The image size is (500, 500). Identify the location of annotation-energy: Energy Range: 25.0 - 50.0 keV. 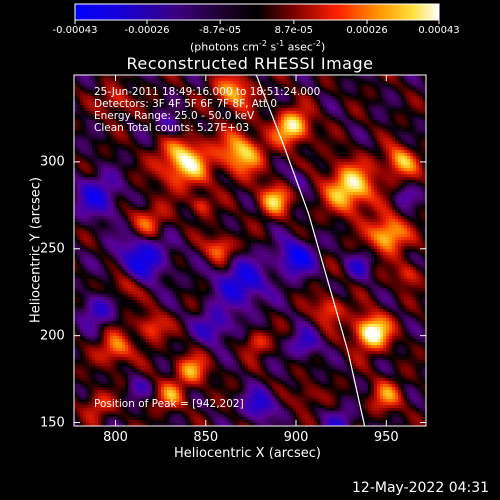
(174, 116).